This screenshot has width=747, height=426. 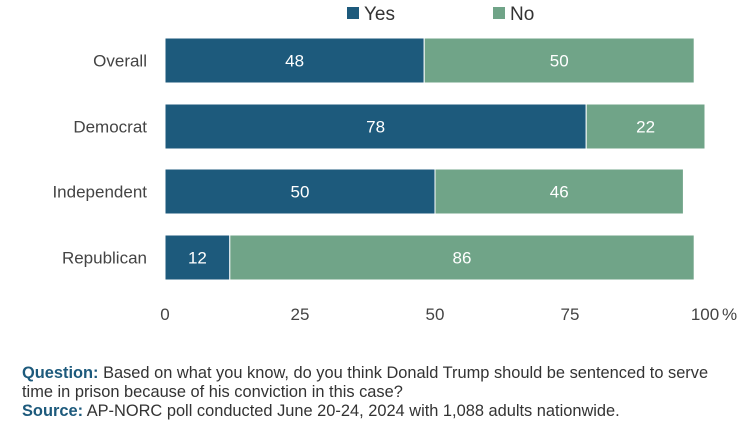 I want to click on data-label-yes: 78, so click(x=375, y=127).